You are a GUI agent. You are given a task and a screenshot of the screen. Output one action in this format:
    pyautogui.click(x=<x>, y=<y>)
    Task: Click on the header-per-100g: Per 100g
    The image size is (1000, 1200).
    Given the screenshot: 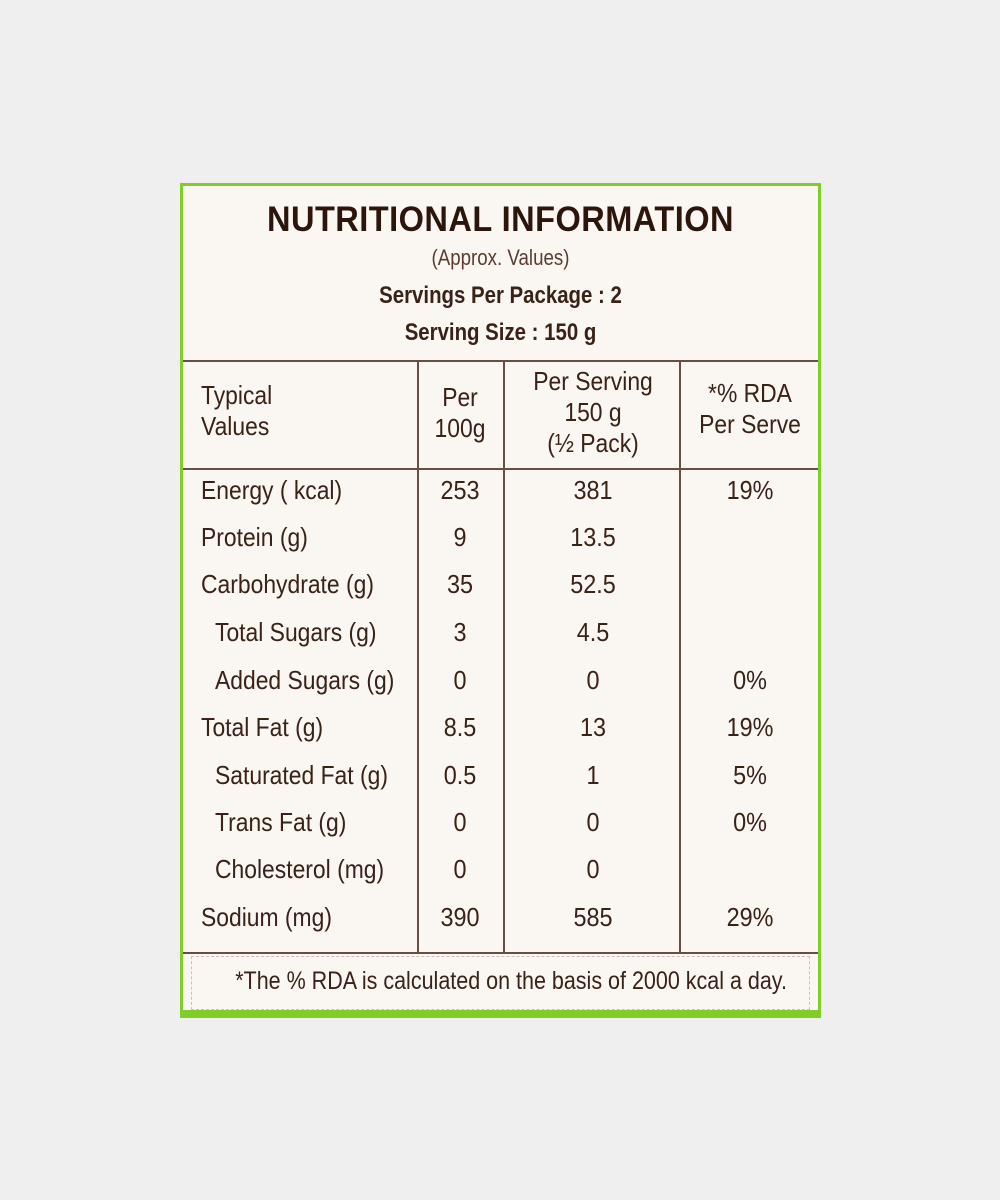 What is the action you would take?
    pyautogui.click(x=460, y=413)
    